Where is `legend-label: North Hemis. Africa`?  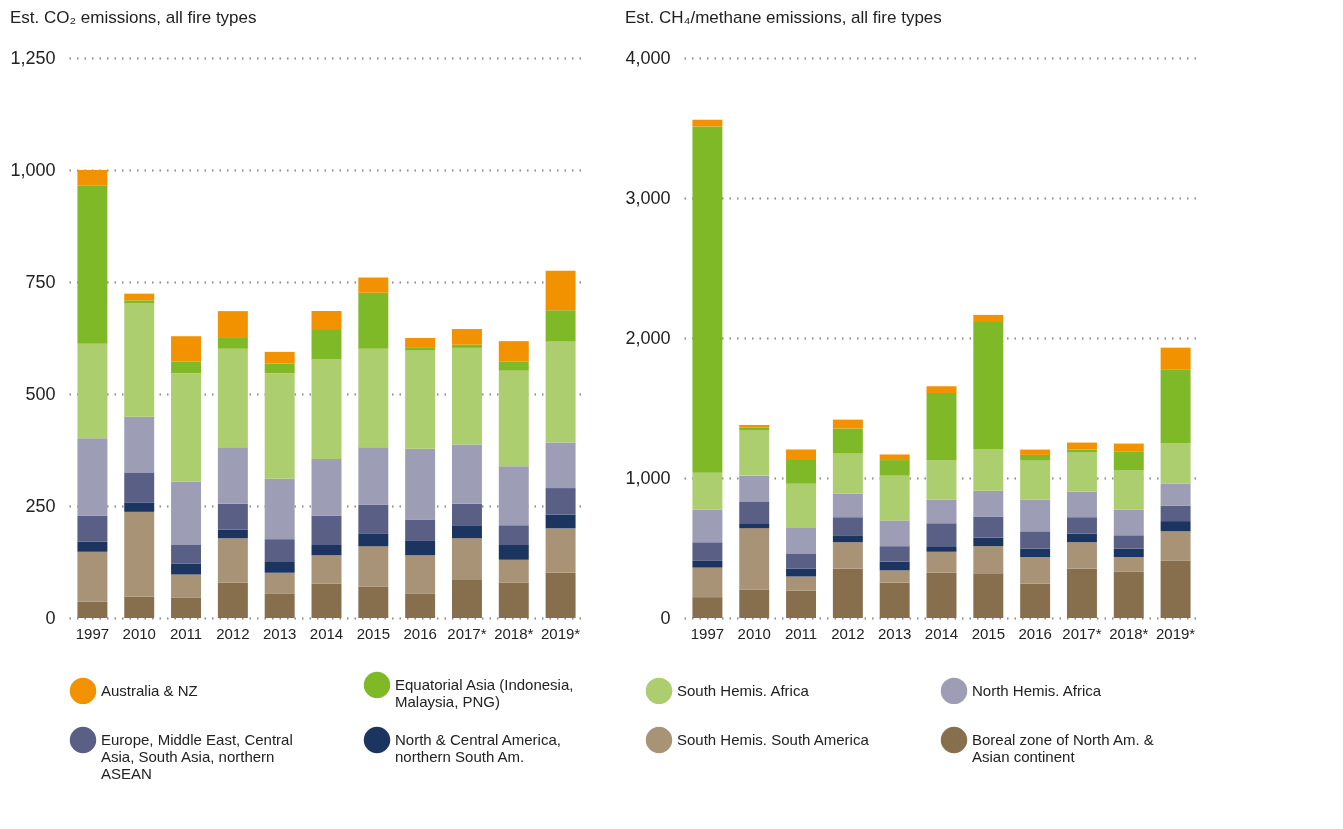
legend-label: North Hemis. Africa is located at coordinates (1037, 690).